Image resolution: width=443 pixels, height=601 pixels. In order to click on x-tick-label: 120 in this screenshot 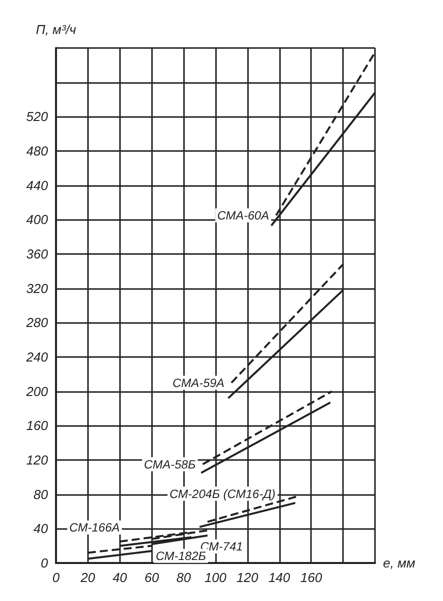, I will do `click(248, 577)`.